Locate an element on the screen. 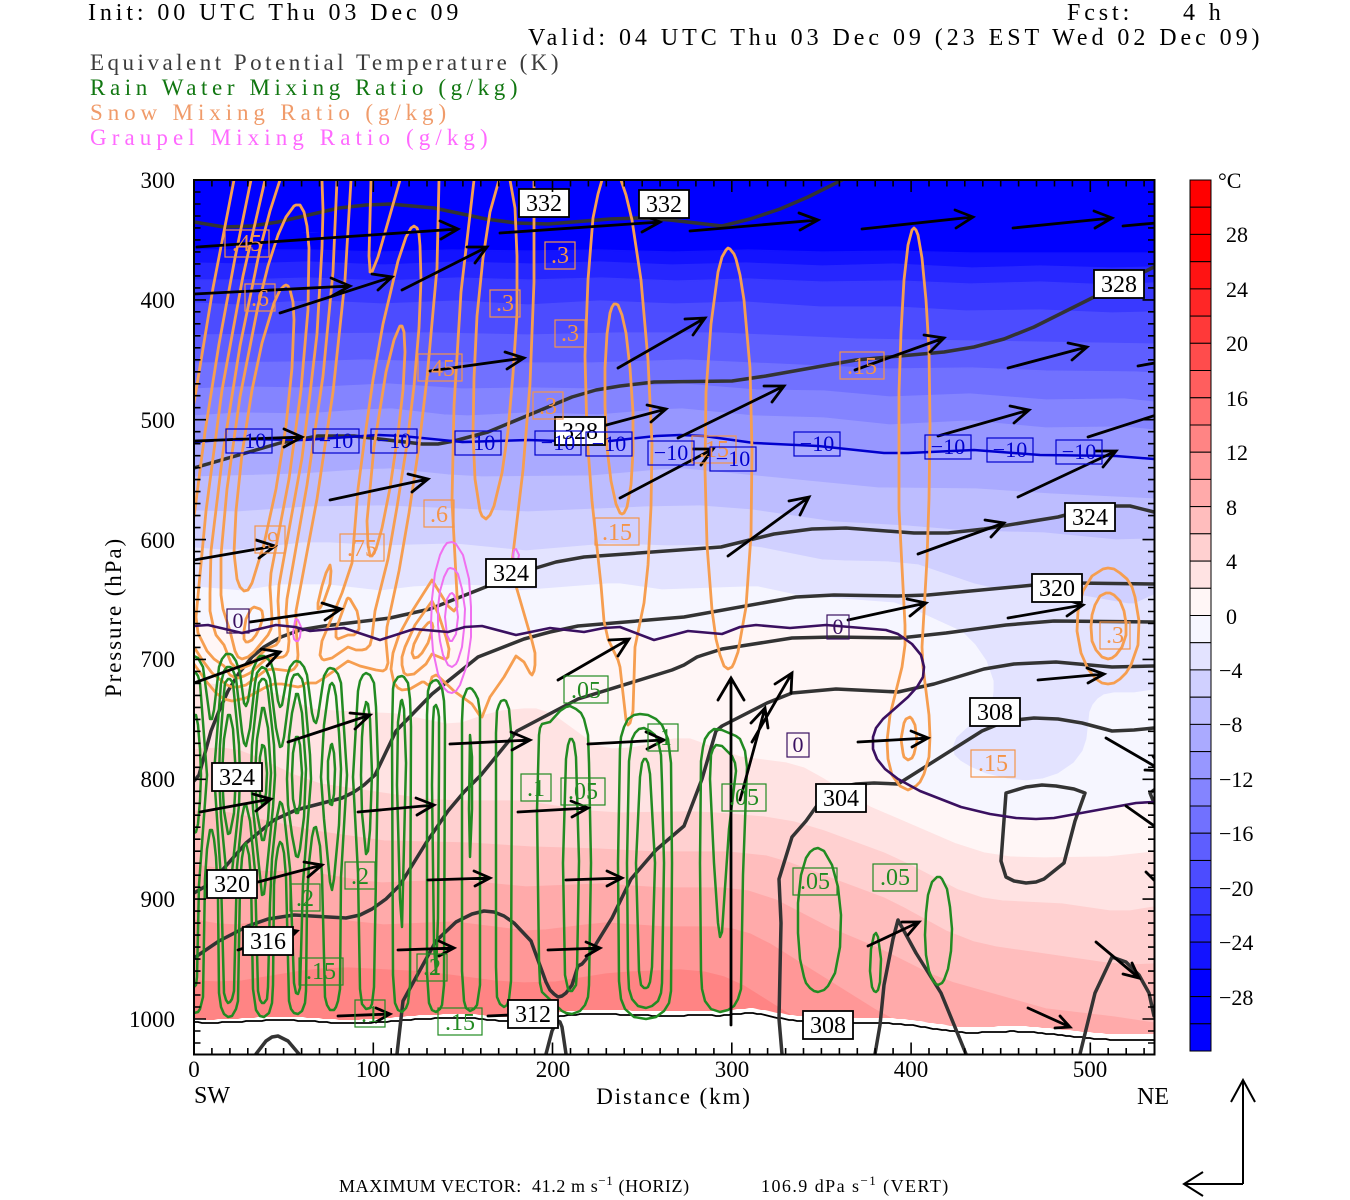  svg-text: −8 is located at coordinates (1230, 724).